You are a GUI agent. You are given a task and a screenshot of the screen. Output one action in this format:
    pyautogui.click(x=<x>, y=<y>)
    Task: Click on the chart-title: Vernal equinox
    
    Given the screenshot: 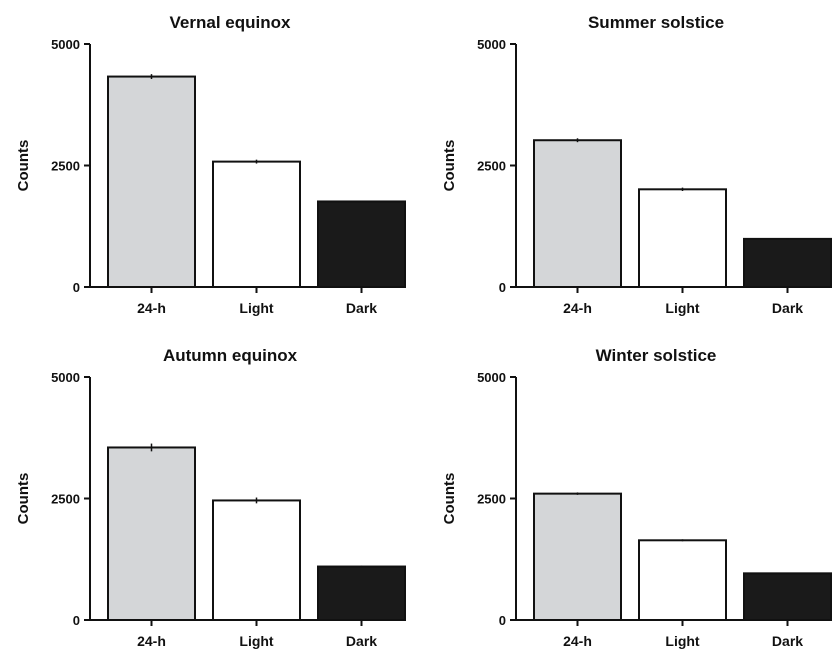 What is the action you would take?
    pyautogui.click(x=230, y=22)
    